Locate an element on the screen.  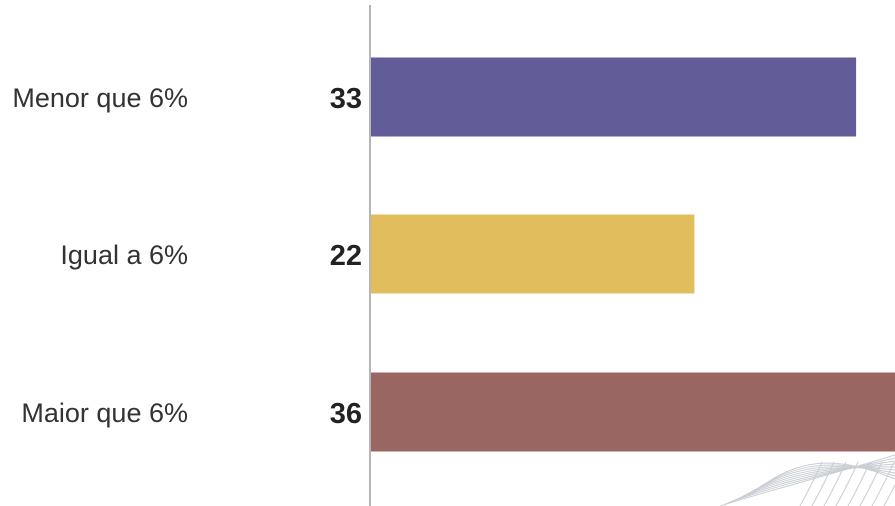
category-label: Maior que 6% is located at coordinates (104, 413).